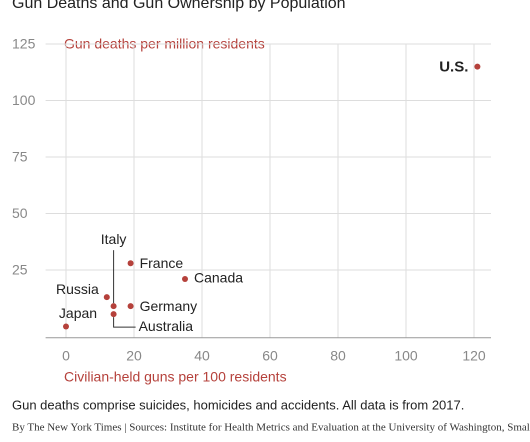 The width and height of the screenshot is (530, 442). Describe the element at coordinates (169, 306) in the screenshot. I see `point-label: Germany` at that location.